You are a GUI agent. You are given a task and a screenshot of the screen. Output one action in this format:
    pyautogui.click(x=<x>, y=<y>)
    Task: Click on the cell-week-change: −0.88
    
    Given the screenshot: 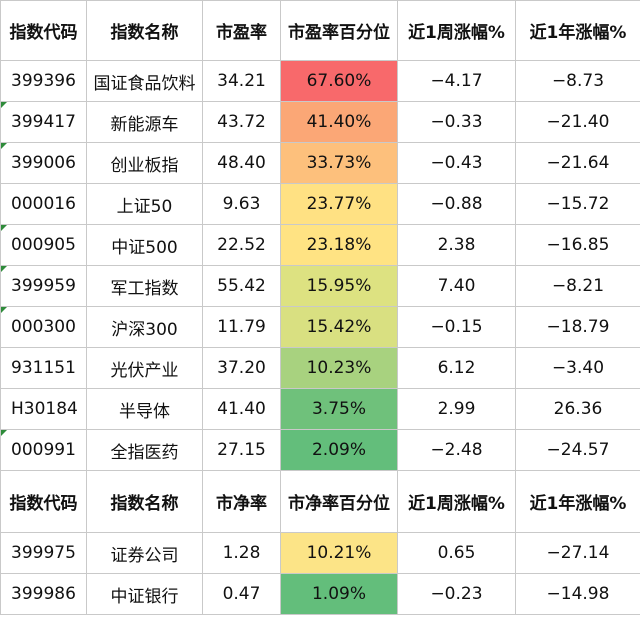 What is the action you would take?
    pyautogui.click(x=456, y=204)
    